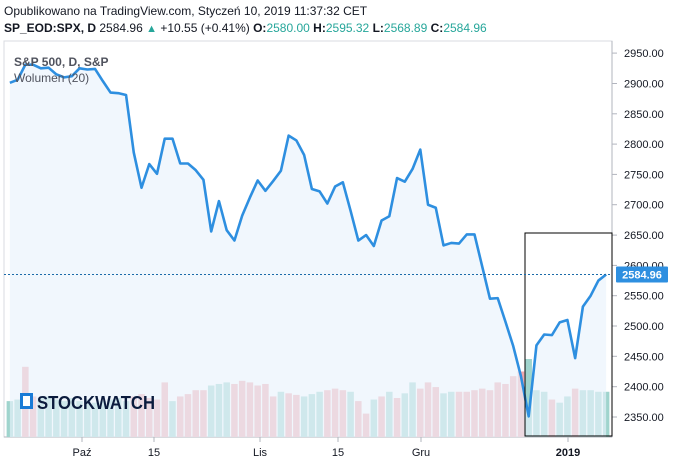  I want to click on price-tick-label: 2500.00, so click(644, 327).